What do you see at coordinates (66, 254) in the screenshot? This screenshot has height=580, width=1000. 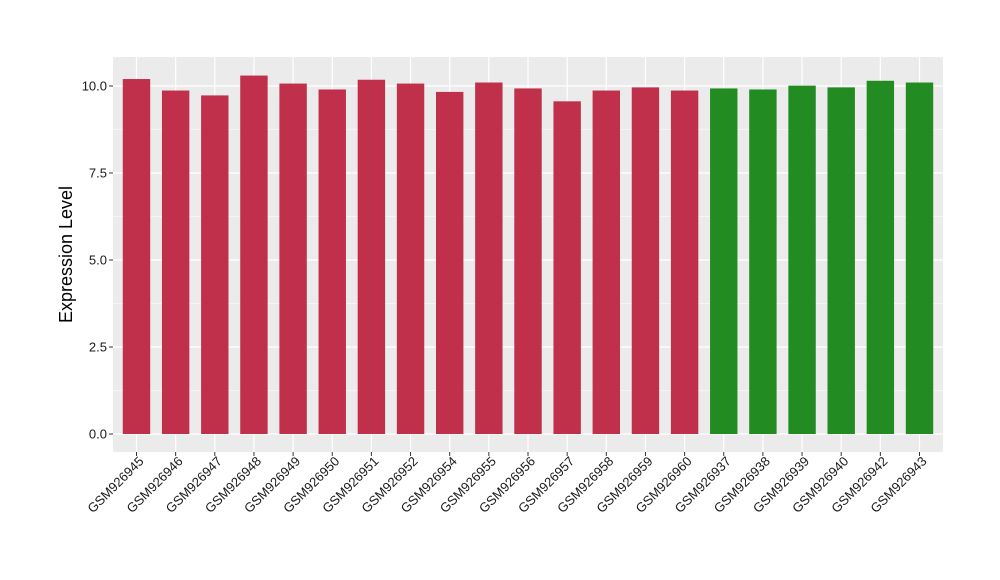 I see `y-axis-title: Expression Level` at bounding box center [66, 254].